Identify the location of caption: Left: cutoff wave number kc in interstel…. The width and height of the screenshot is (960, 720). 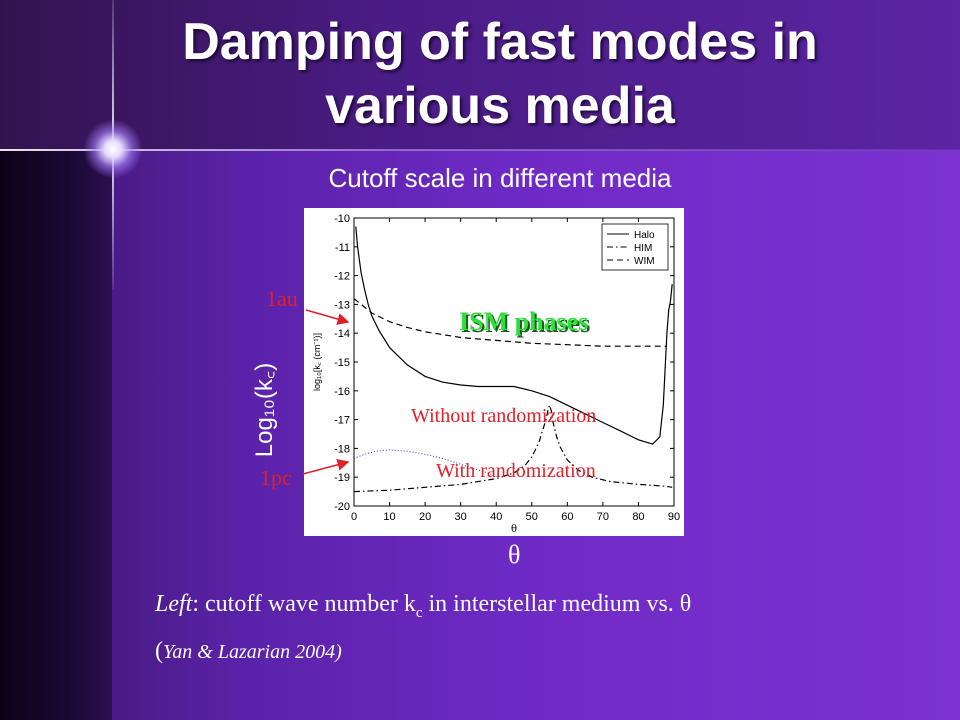
(545, 628).